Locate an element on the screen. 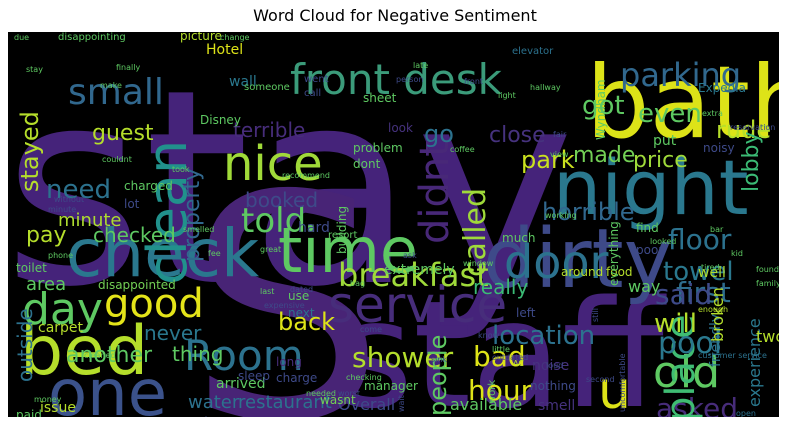 This screenshot has width=790, height=427. word-103: Expedia is located at coordinates (722, 88).